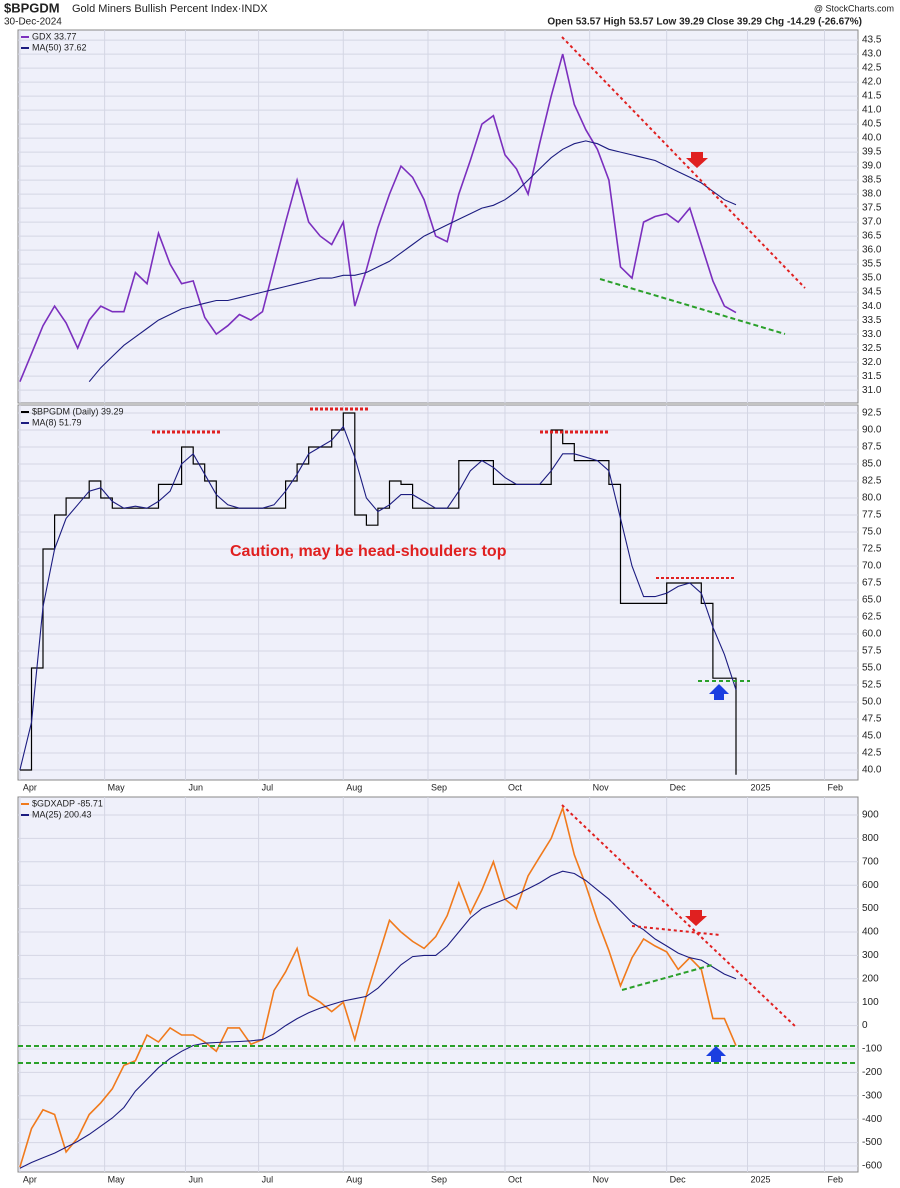 This screenshot has height=1188, width=900. What do you see at coordinates (872, 278) in the screenshot?
I see `y-tick-label: 35.0` at bounding box center [872, 278].